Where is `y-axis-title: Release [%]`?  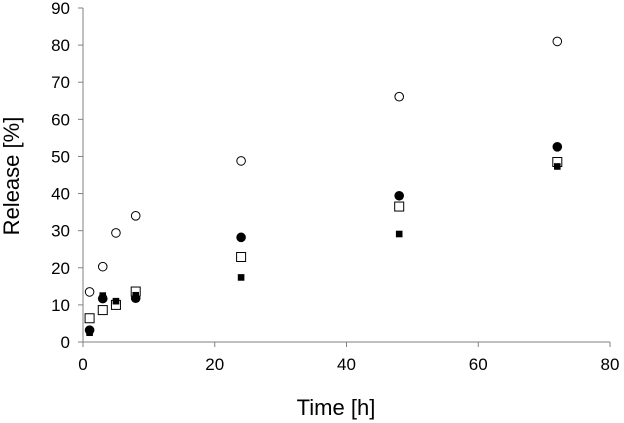
y-axis-title: Release [%] is located at coordinates (12, 176).